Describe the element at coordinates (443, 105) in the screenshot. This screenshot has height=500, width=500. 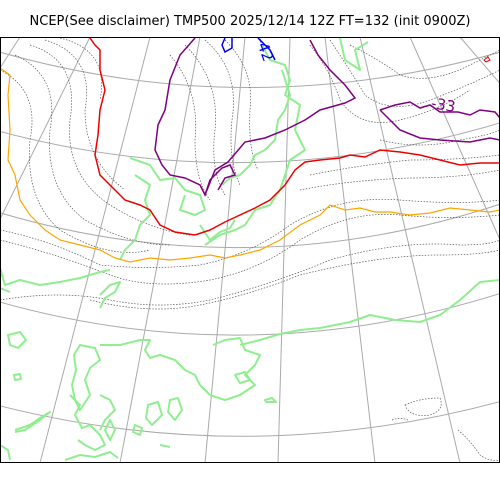
I see `contour-label-purple: -33` at that location.